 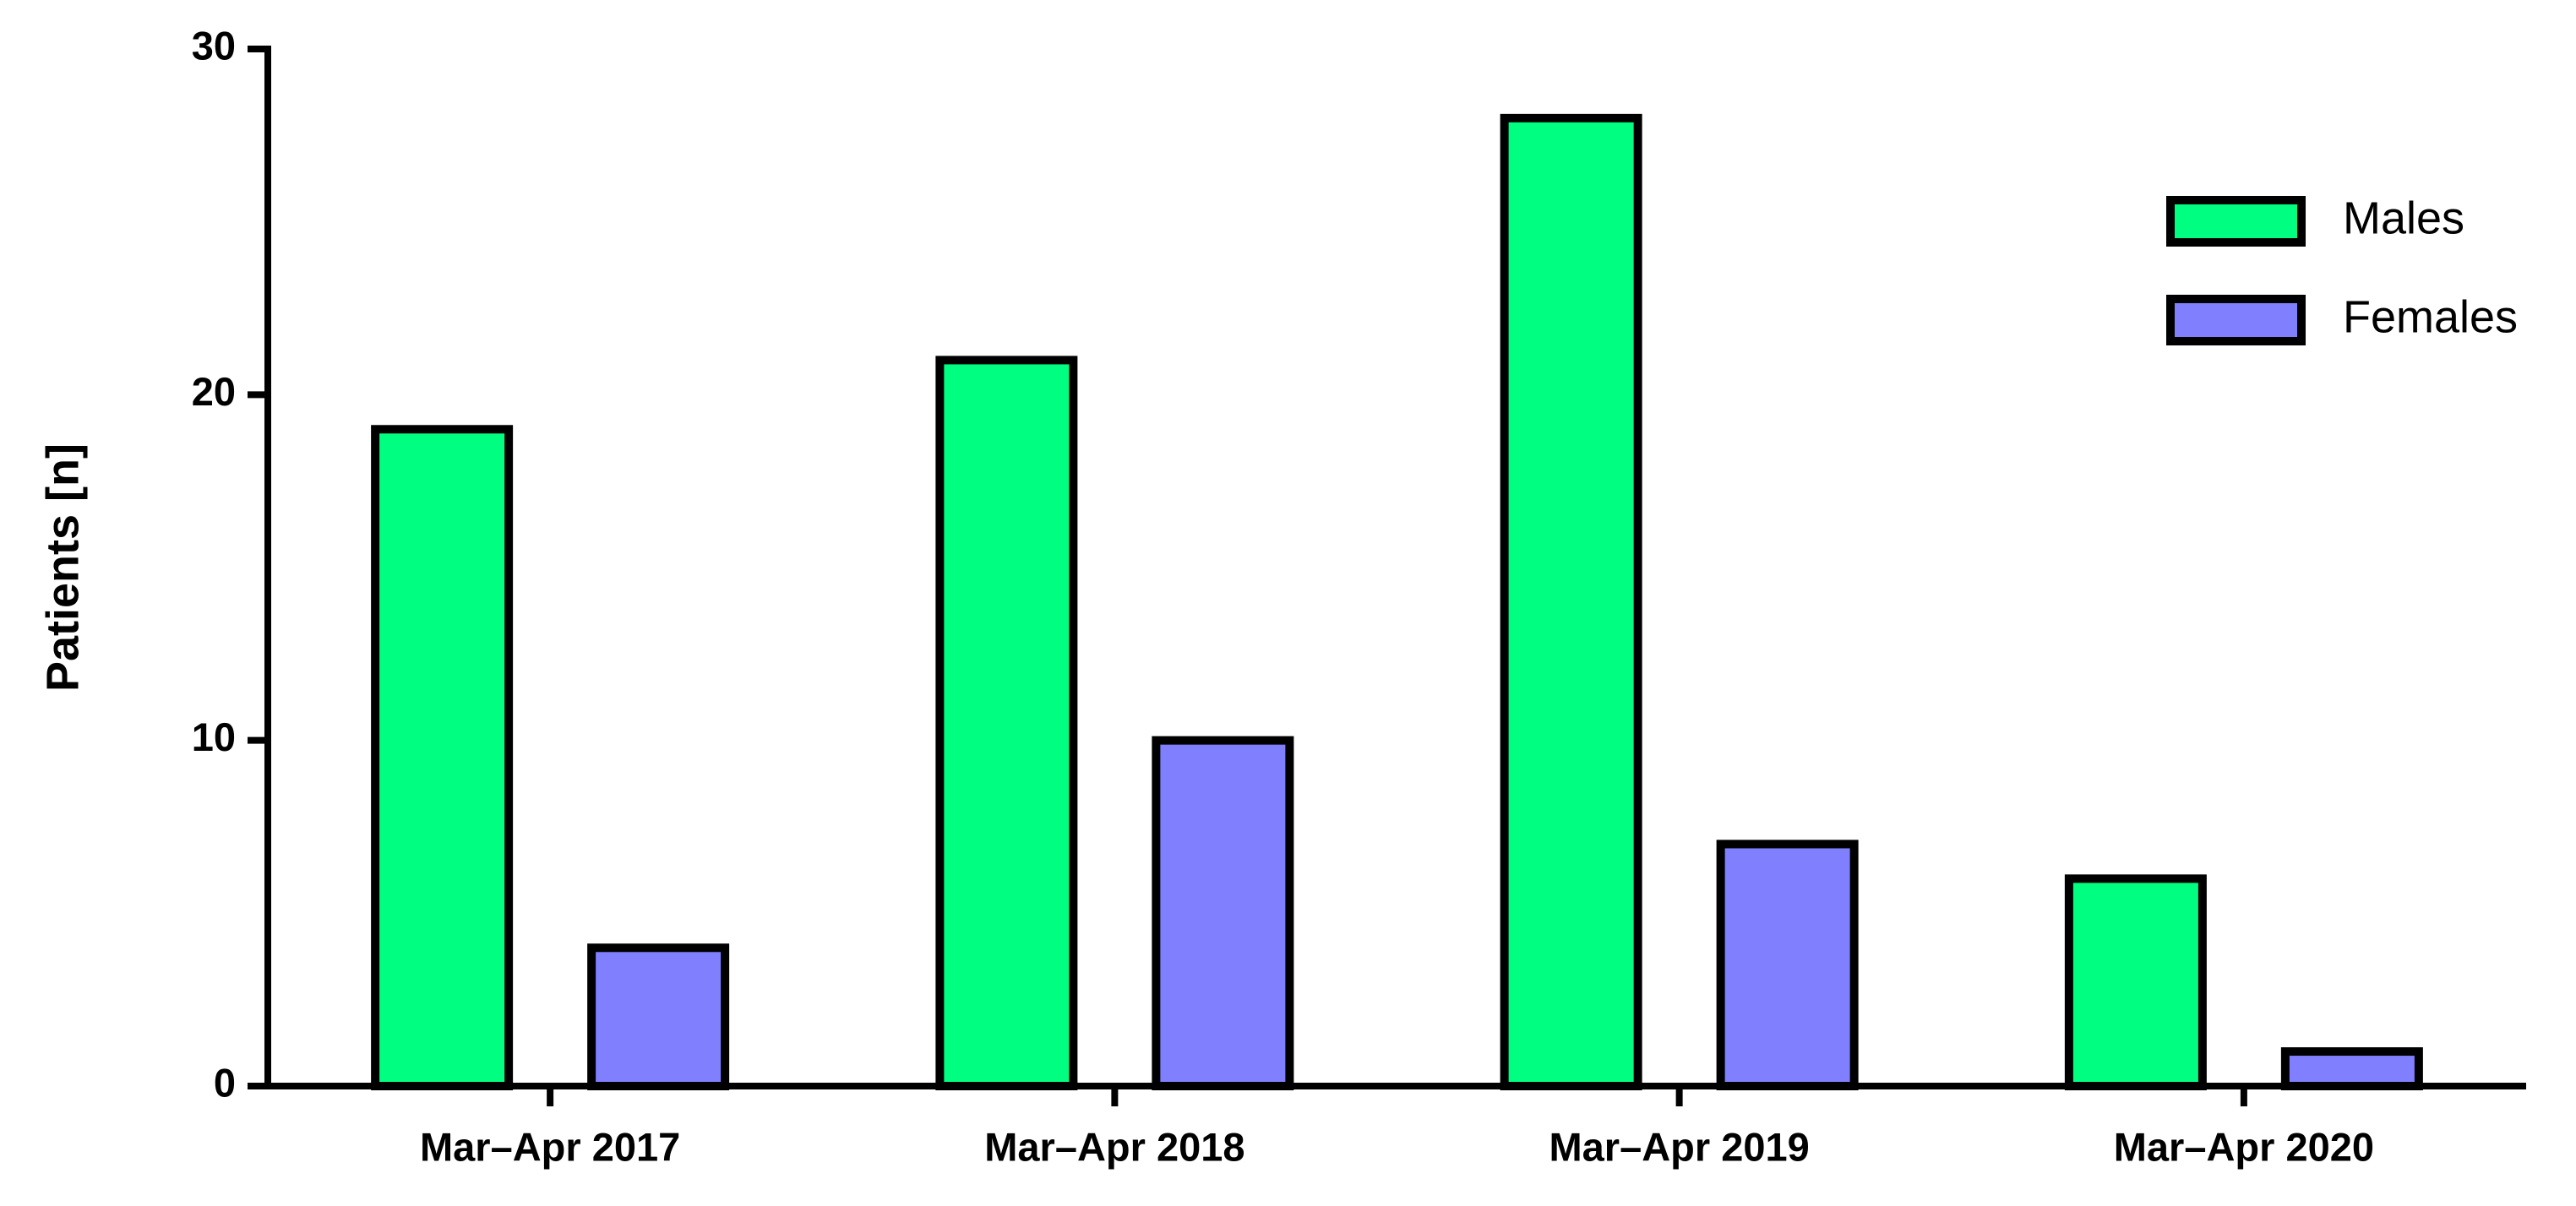 I want to click on y-tick-label: 20, so click(x=214, y=391).